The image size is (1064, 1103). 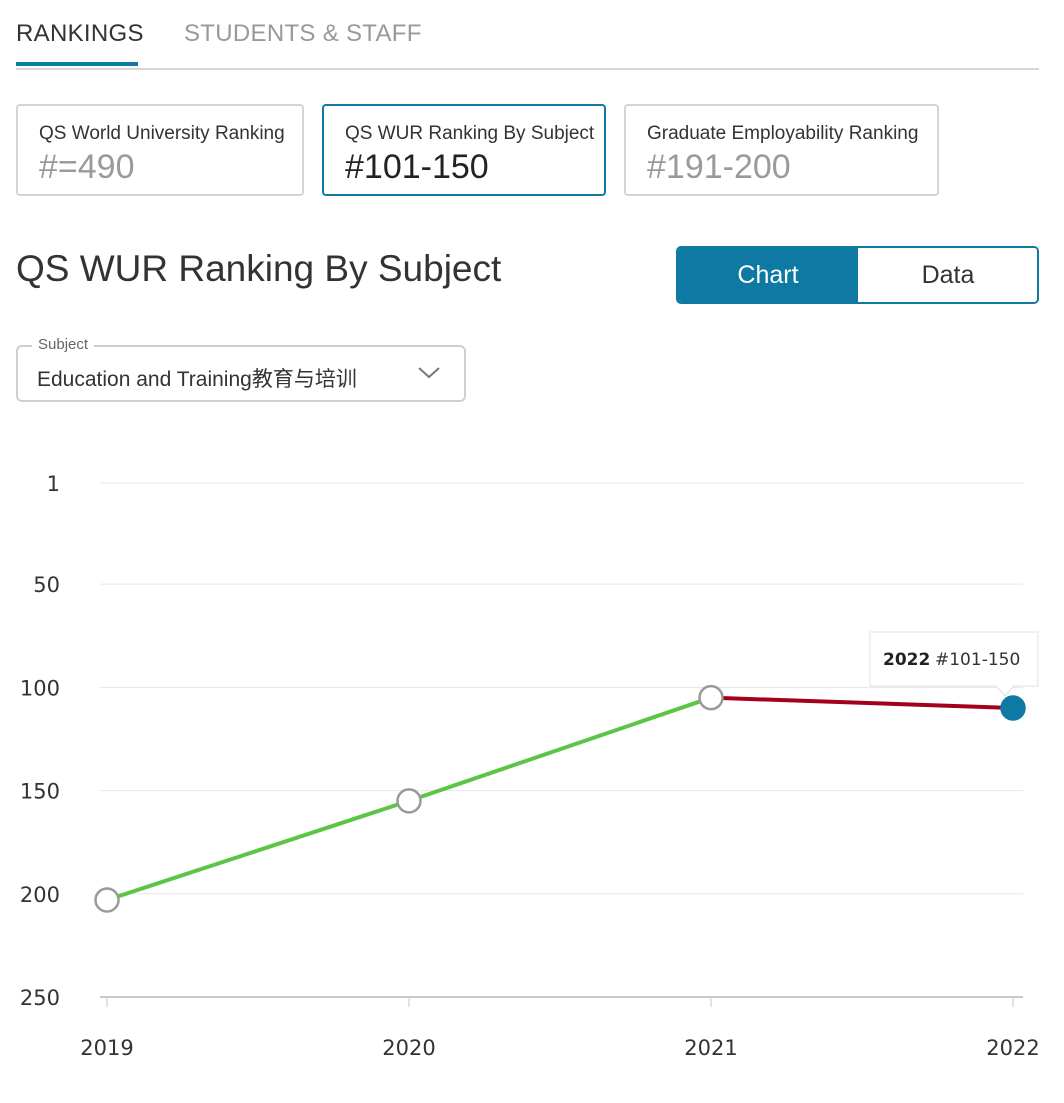 I want to click on subject-select: Subject Education and Training教育与培训, so click(x=241, y=369).